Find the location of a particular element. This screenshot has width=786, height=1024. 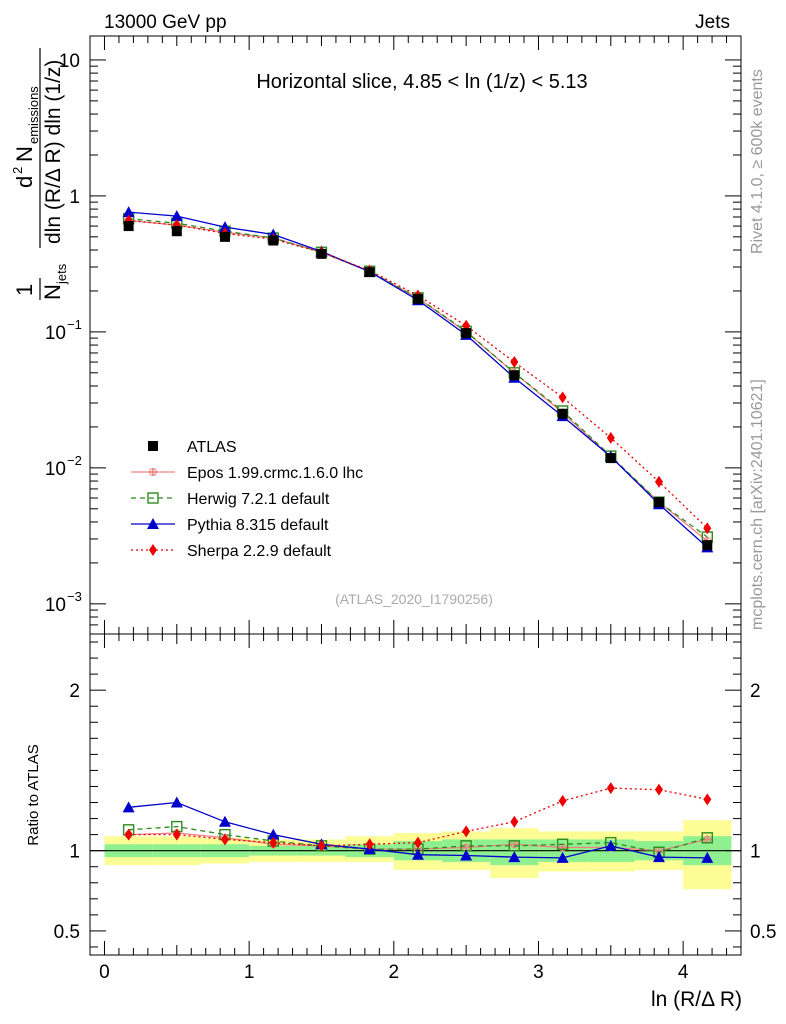

x-tick-label: 0 is located at coordinates (104, 972).